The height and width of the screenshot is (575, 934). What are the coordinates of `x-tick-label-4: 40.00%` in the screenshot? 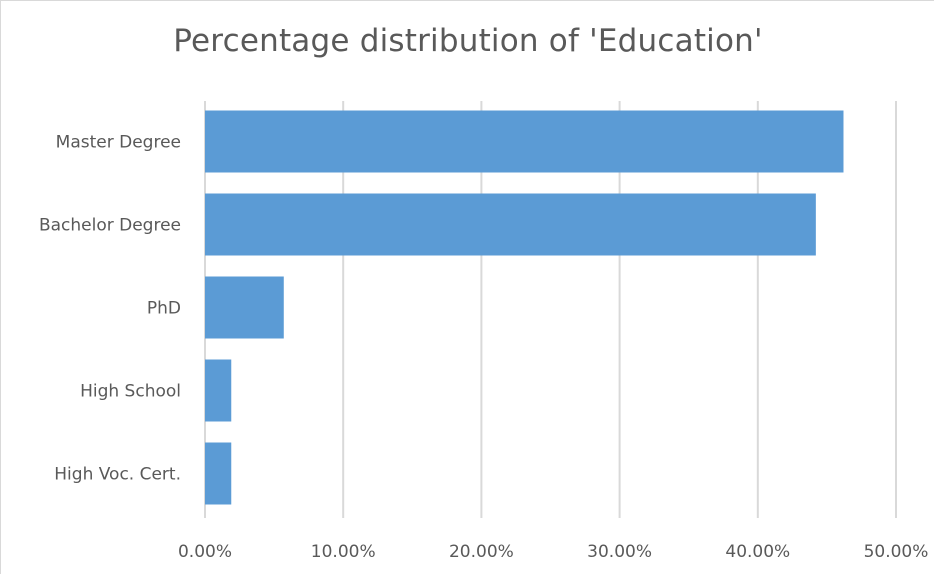 It's located at (757, 552).